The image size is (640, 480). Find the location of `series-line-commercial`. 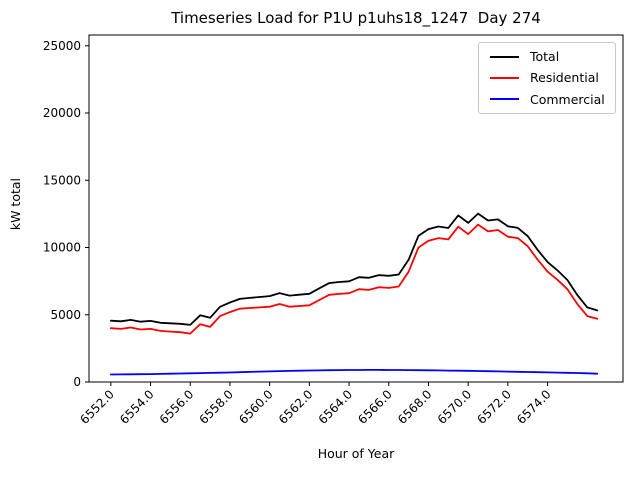

series-line-commercial is located at coordinates (354, 372).